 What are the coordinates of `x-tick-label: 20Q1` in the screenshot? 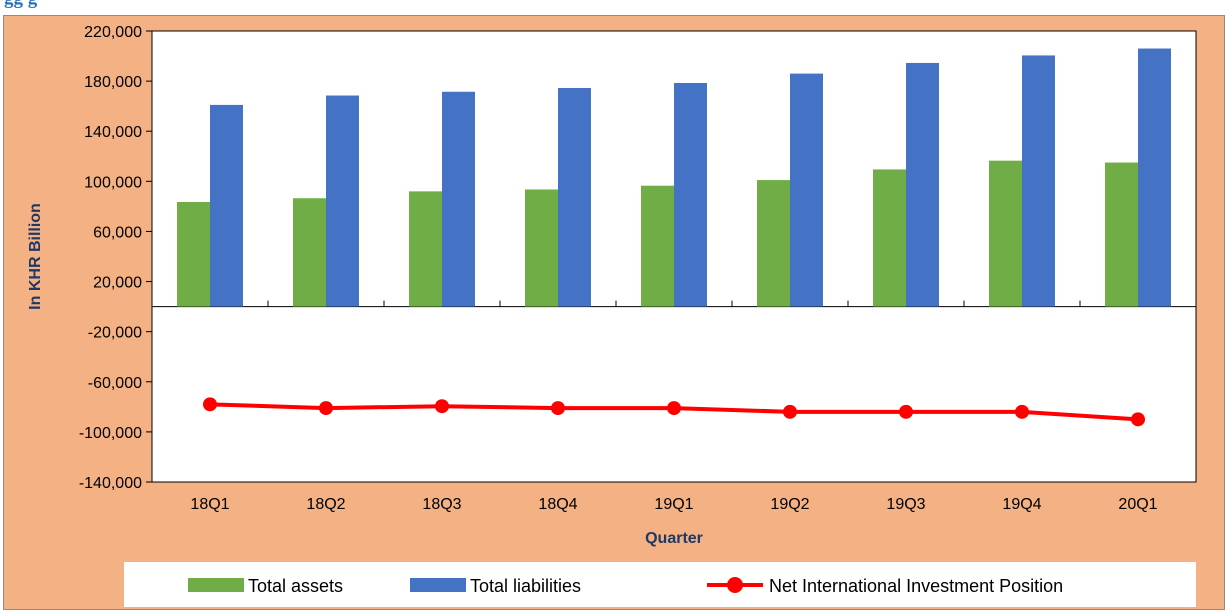 It's located at (1137, 504).